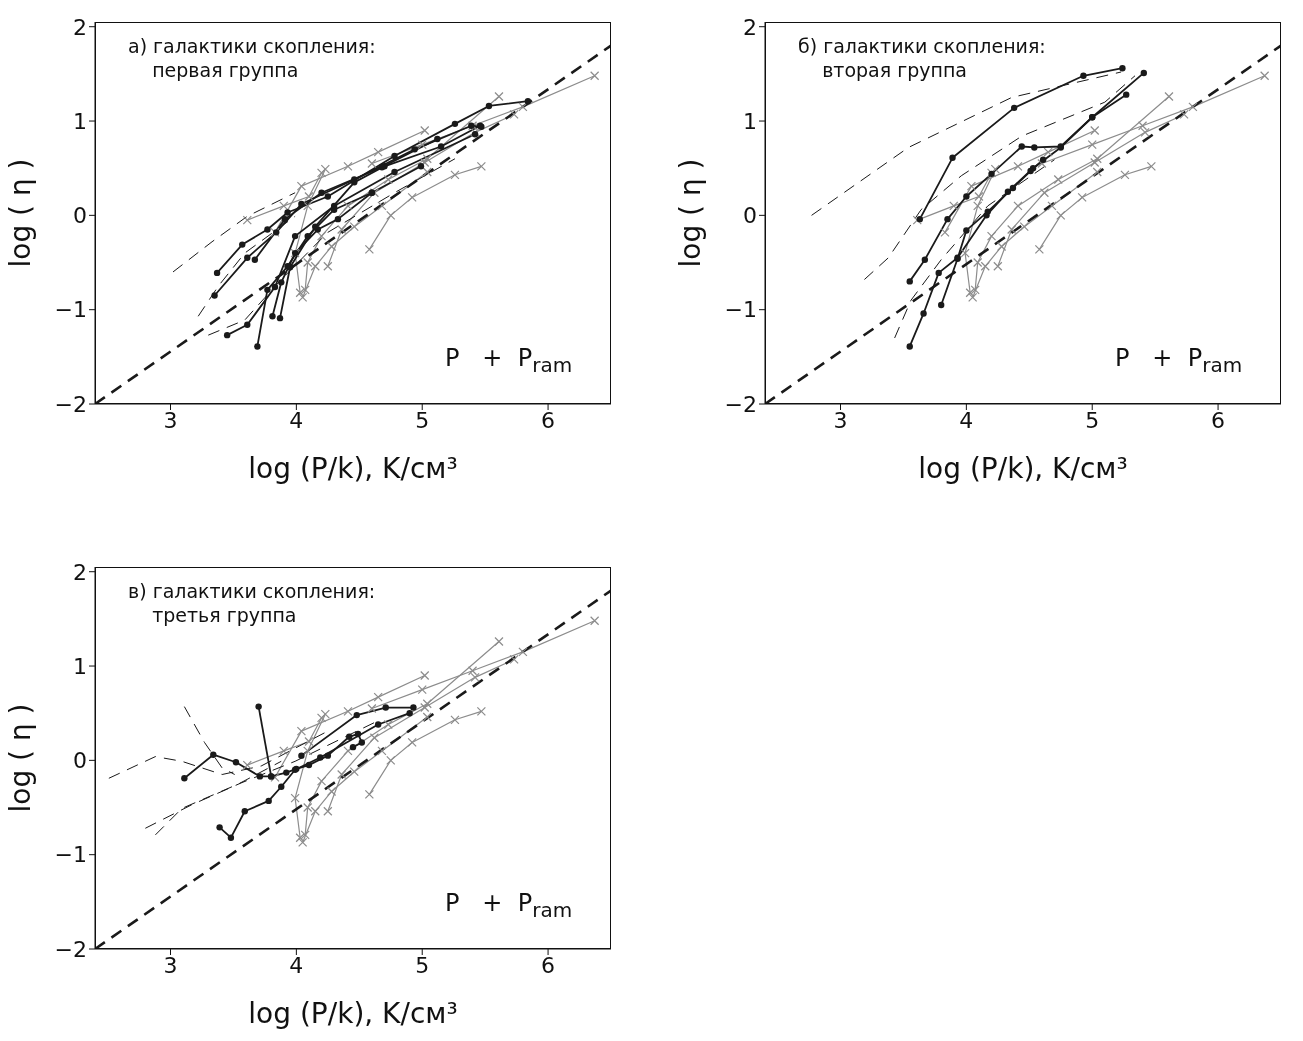 This screenshot has height=1041, width=1303. I want to click on annotation: б) галактики скопления: вторая группа, so click(922, 58).